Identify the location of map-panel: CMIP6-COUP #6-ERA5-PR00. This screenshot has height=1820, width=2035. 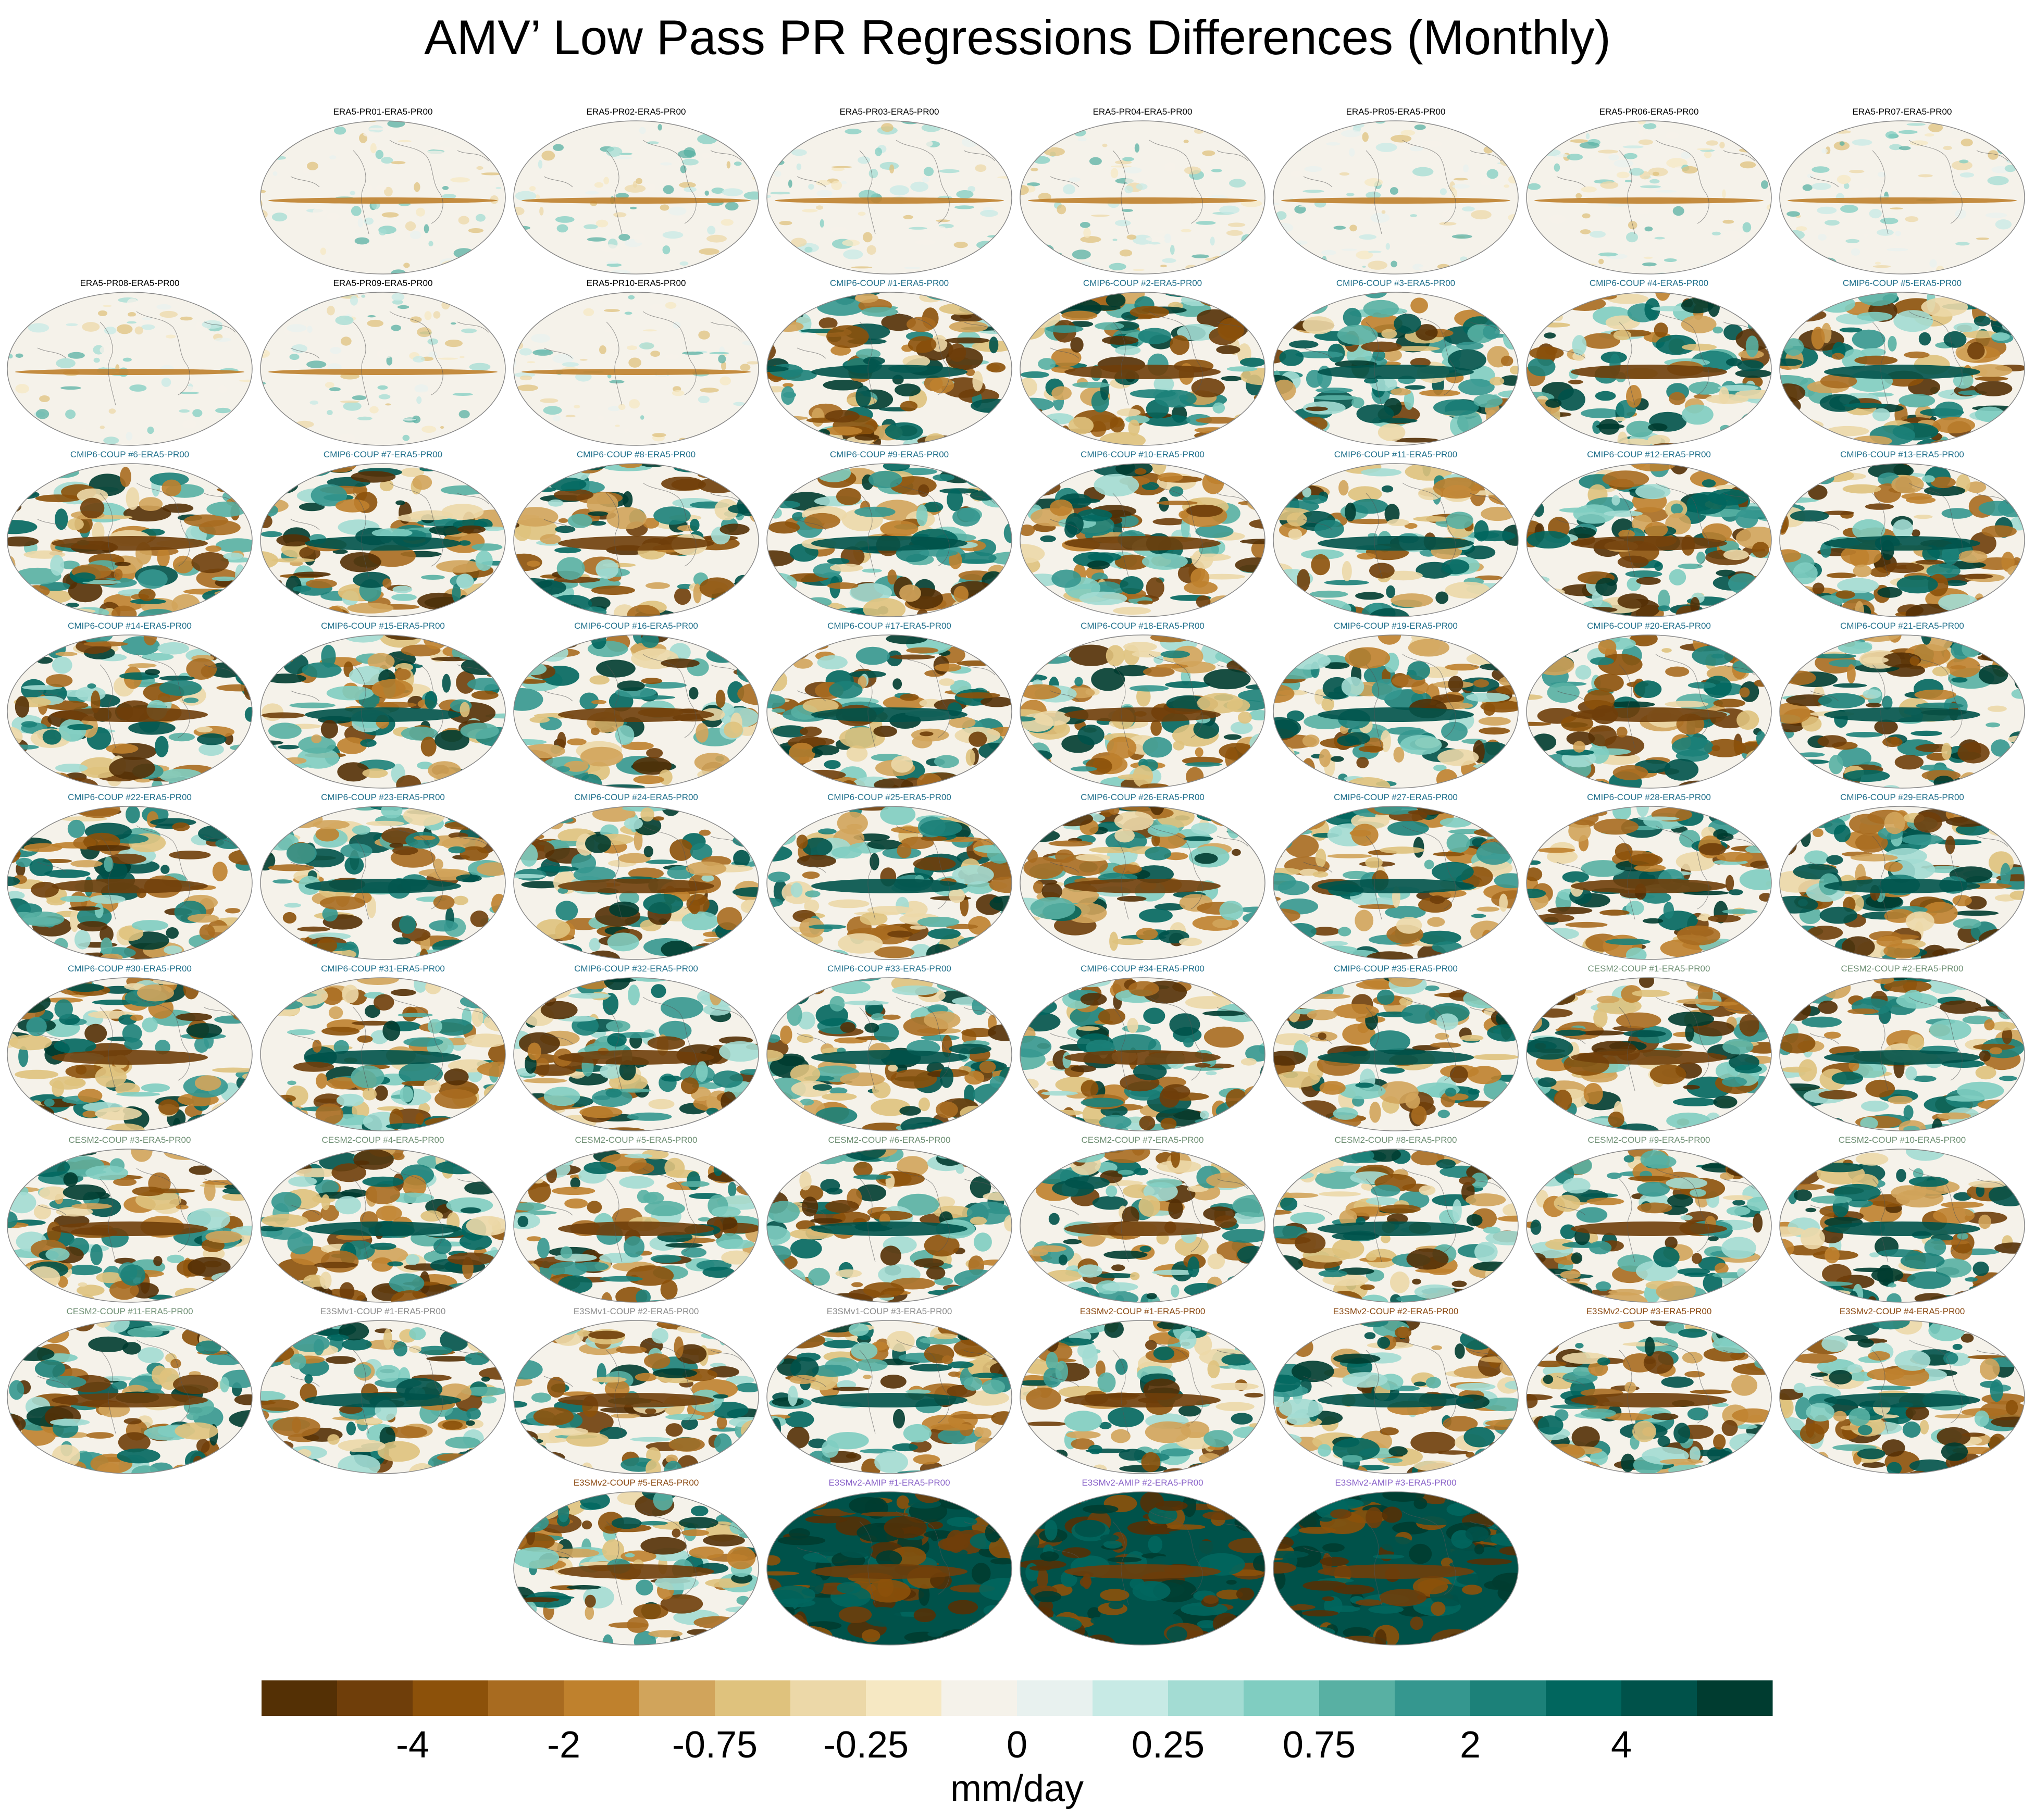
(129, 536).